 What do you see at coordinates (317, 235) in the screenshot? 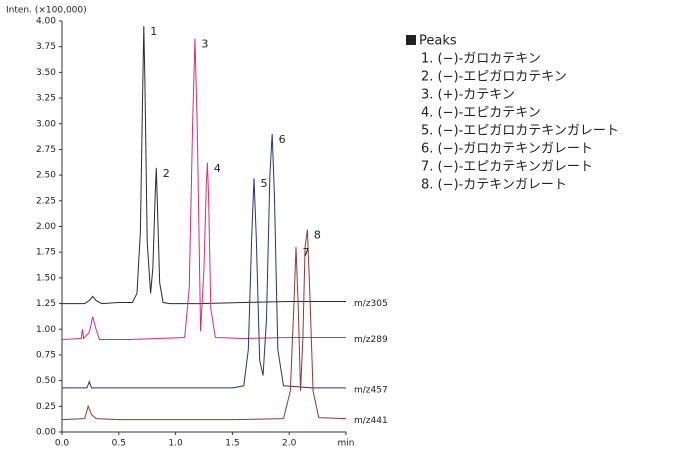
I see `peak-label: 8` at bounding box center [317, 235].